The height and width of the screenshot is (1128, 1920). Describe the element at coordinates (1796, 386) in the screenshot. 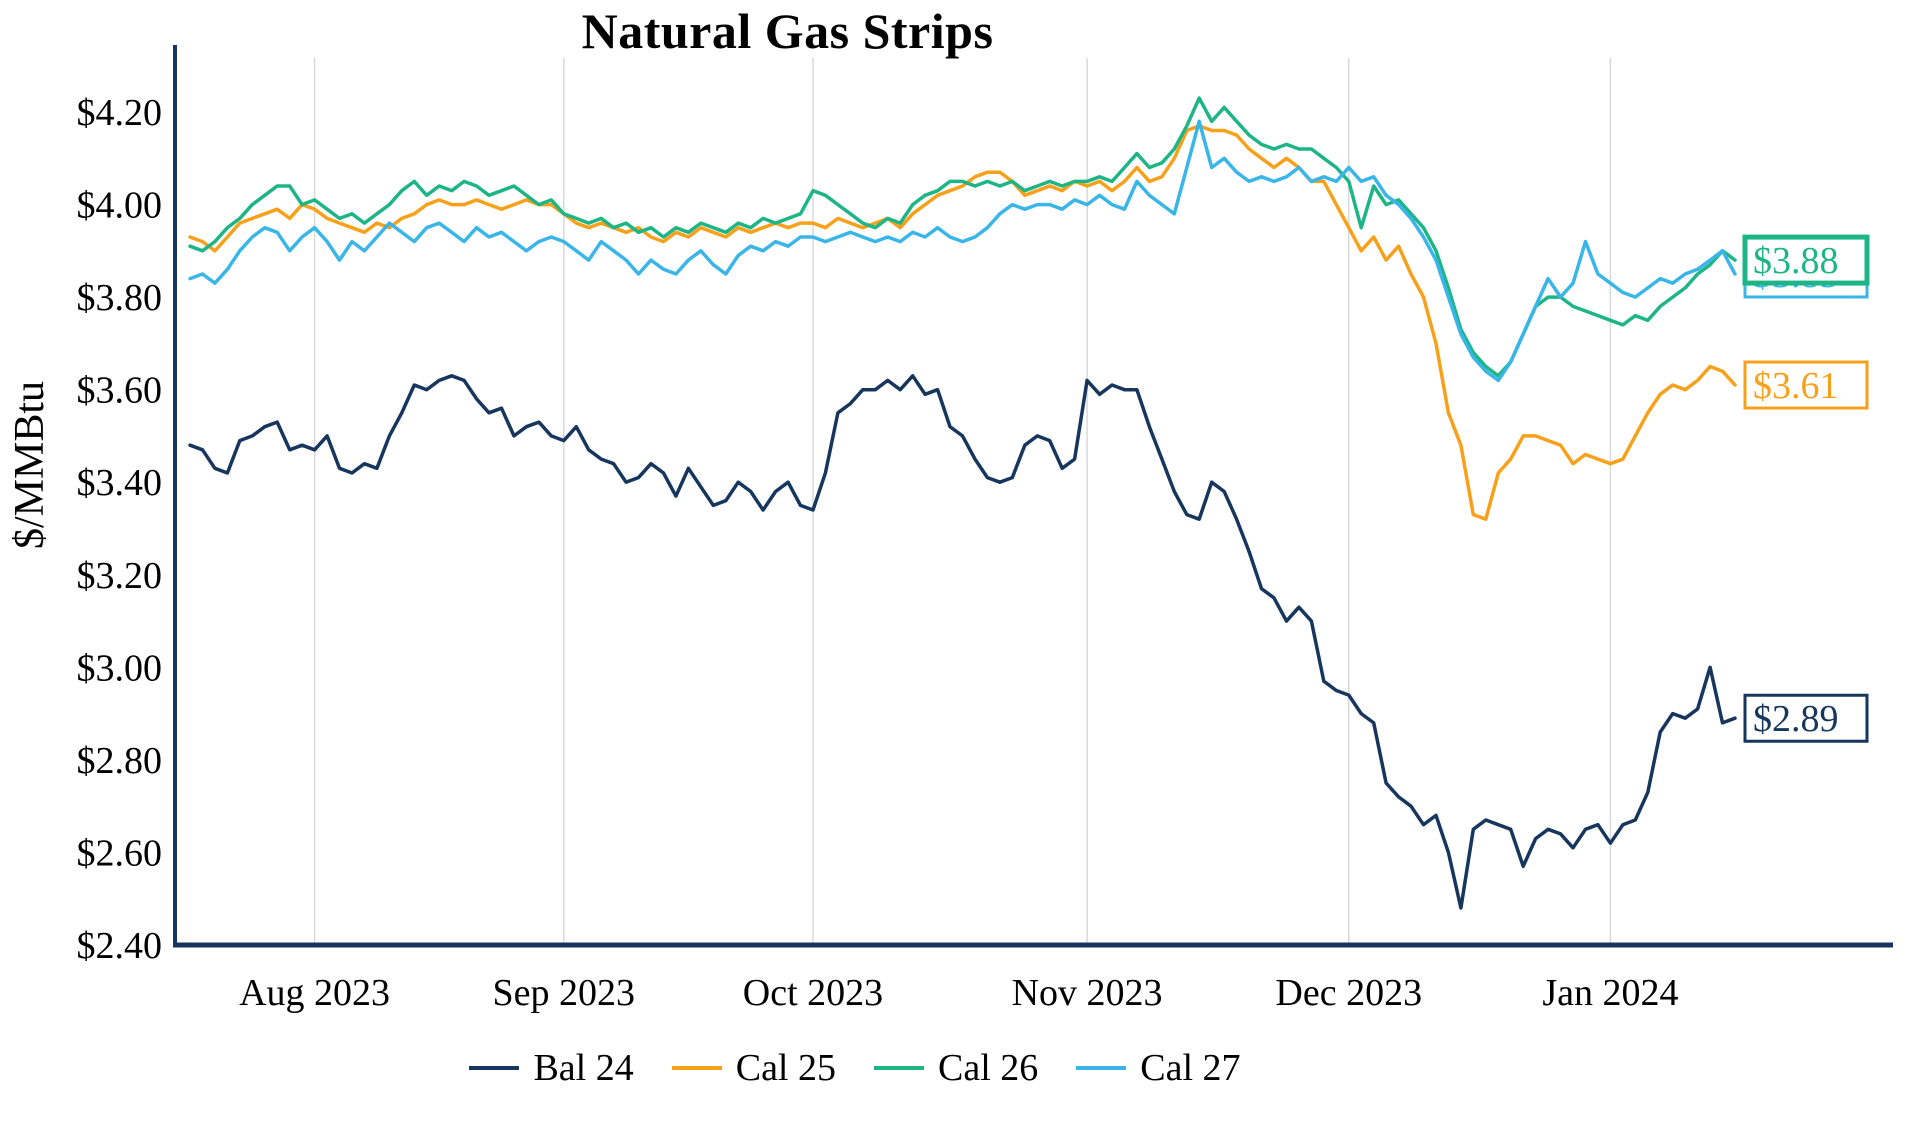

I see `end-label-text-cal-25: $3.61` at that location.